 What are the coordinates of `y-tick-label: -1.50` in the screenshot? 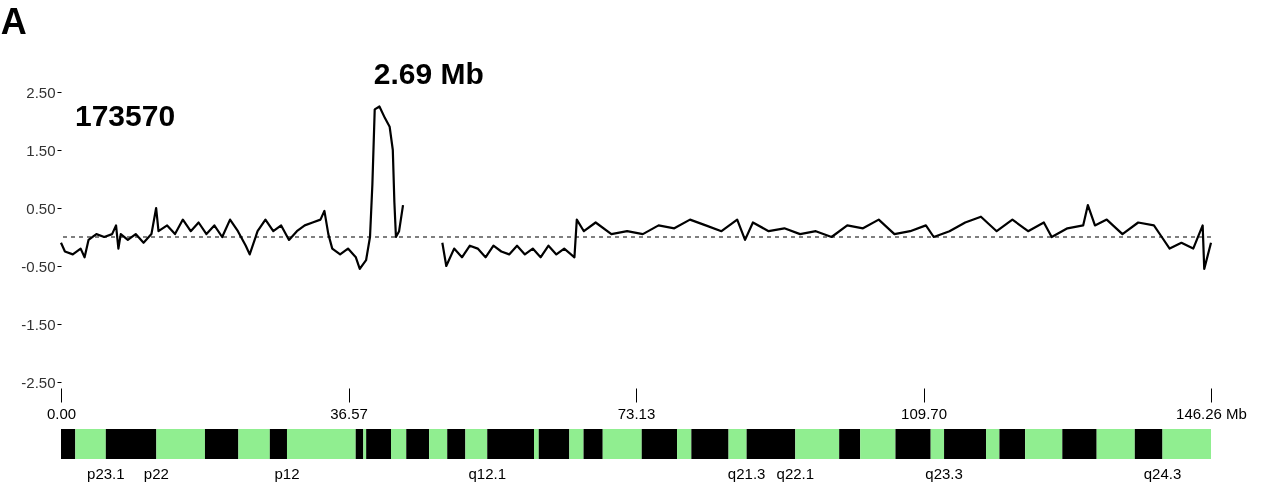 It's located at (38, 324).